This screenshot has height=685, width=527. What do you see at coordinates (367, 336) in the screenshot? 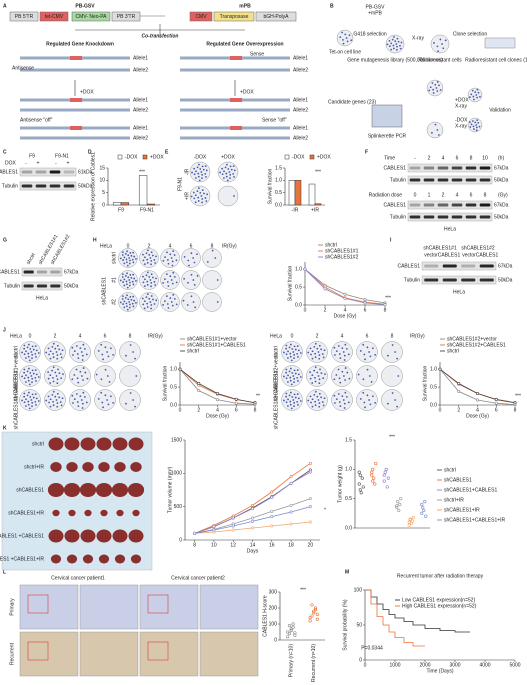
I see `label: 6` at bounding box center [367, 336].